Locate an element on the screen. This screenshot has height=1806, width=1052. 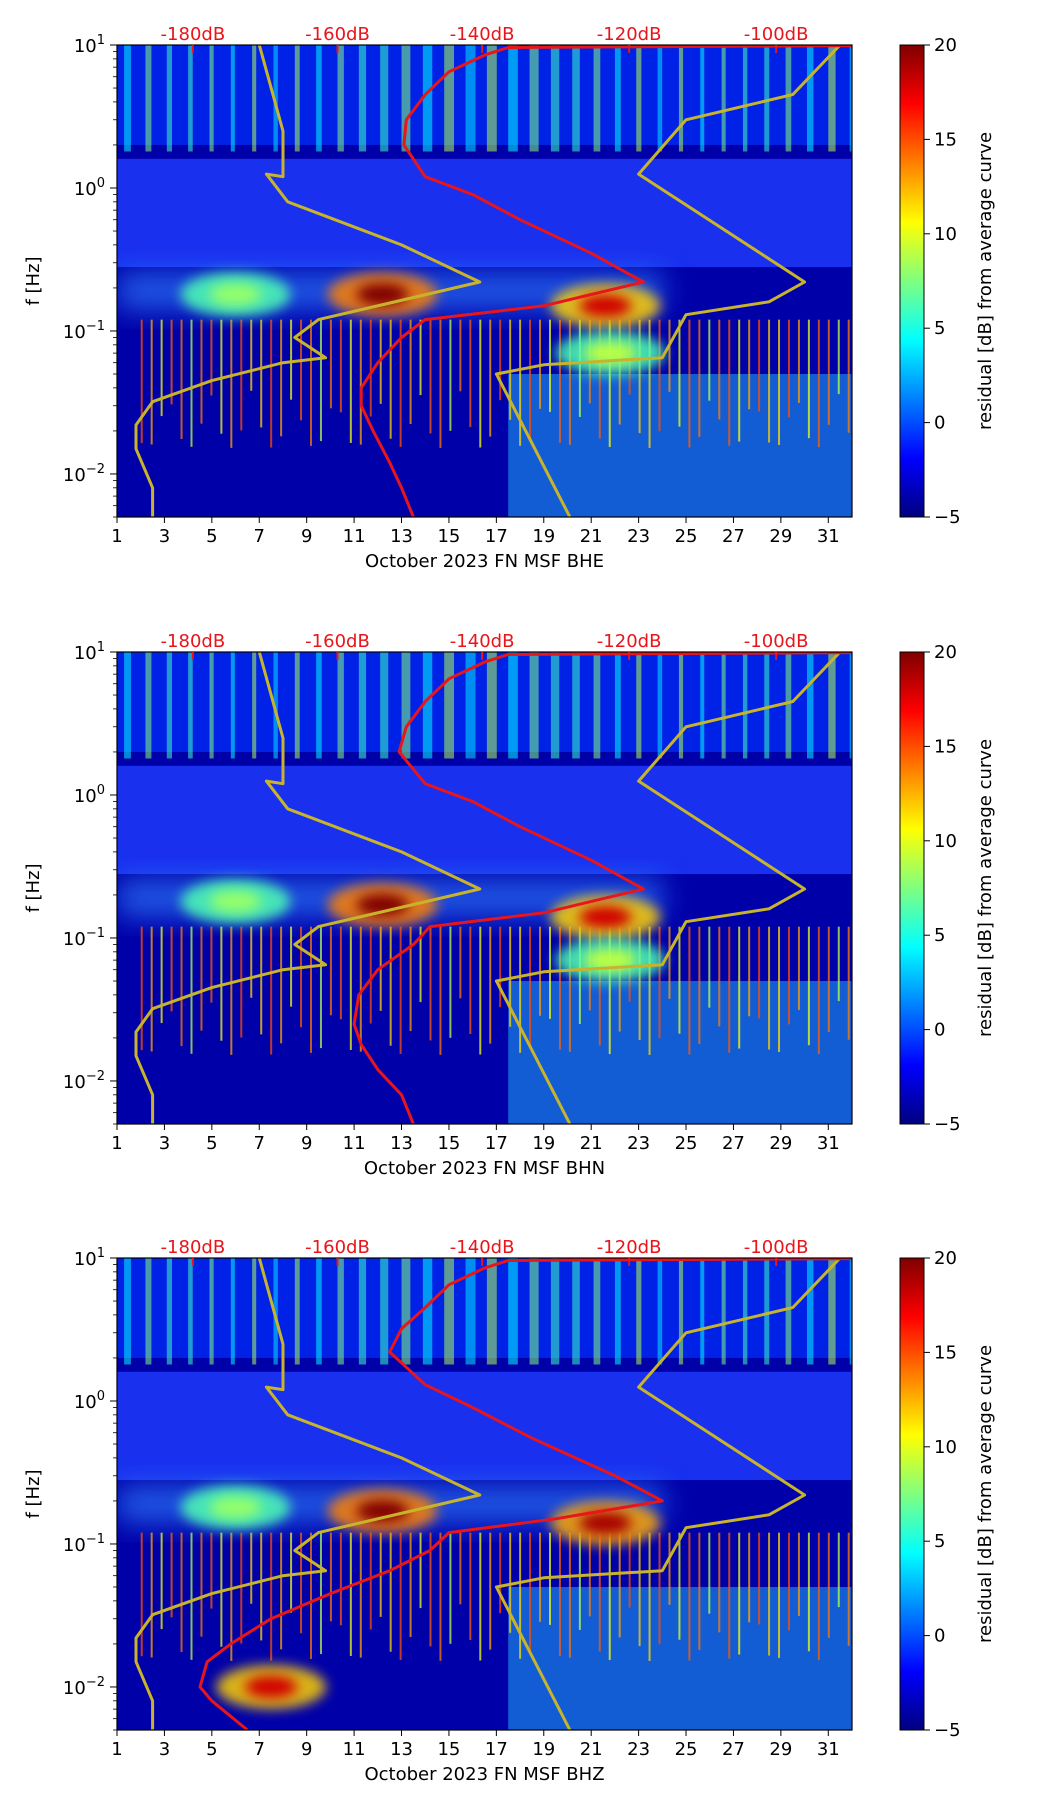
x-tick-label: 3 is located at coordinates (164, 1143).